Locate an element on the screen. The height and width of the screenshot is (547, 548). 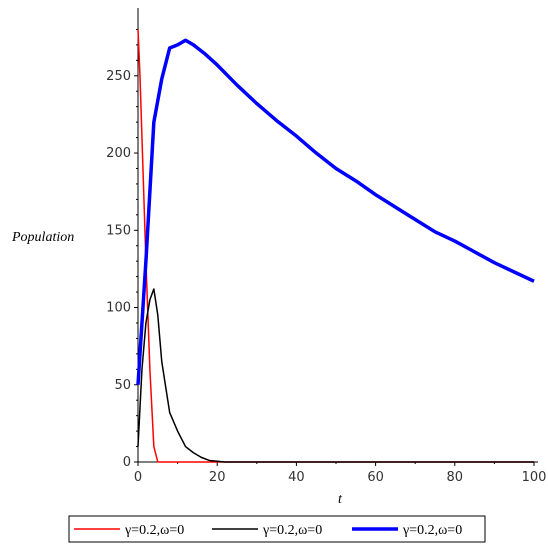
legend: γ=0.2,ω=0 γ=0.2,ω=0 γ=0.2,ω=0 is located at coordinates (277, 529).